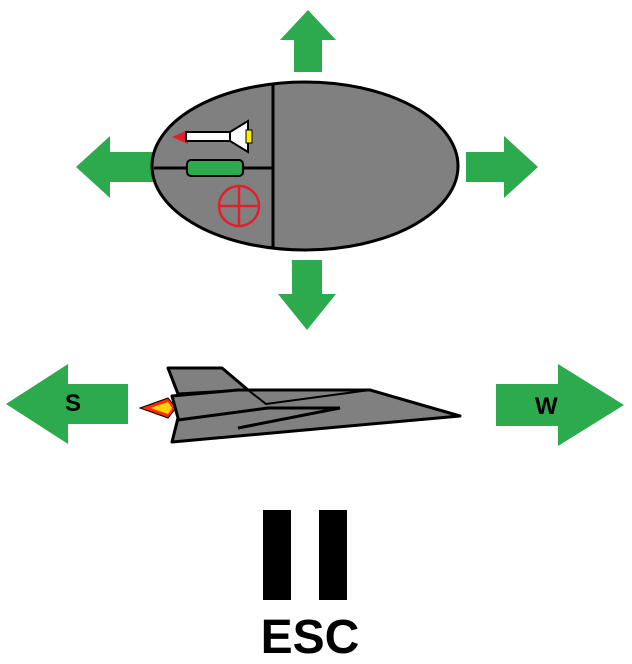 The image size is (632, 664). I want to click on pause-key-label: ESC, so click(310, 637).